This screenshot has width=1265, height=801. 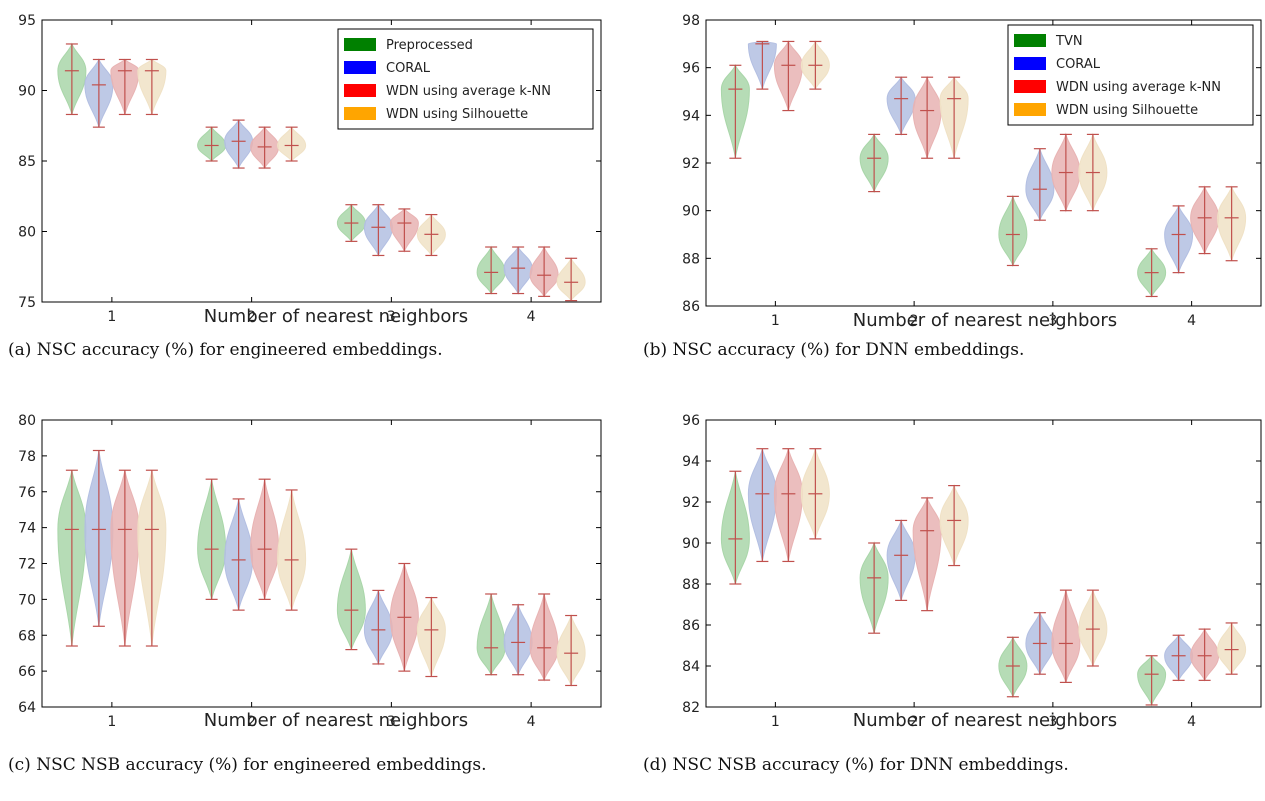 What do you see at coordinates (27, 457) in the screenshot?
I see `y-tick-label: 78` at bounding box center [27, 457].